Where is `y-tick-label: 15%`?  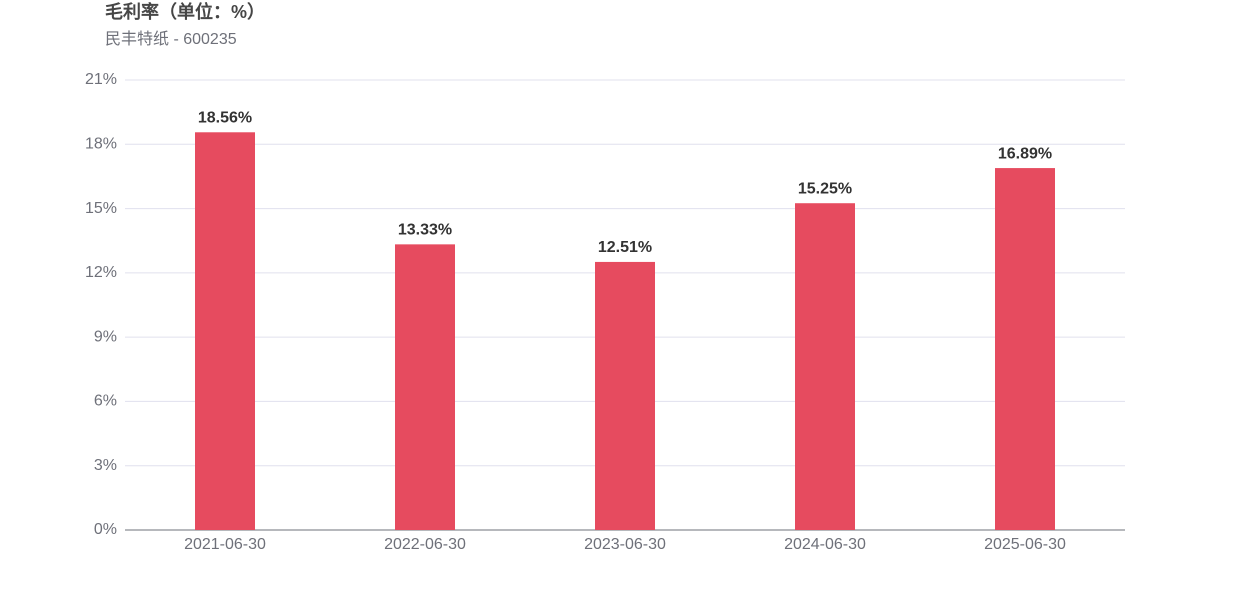
y-tick-label: 15% is located at coordinates (101, 208).